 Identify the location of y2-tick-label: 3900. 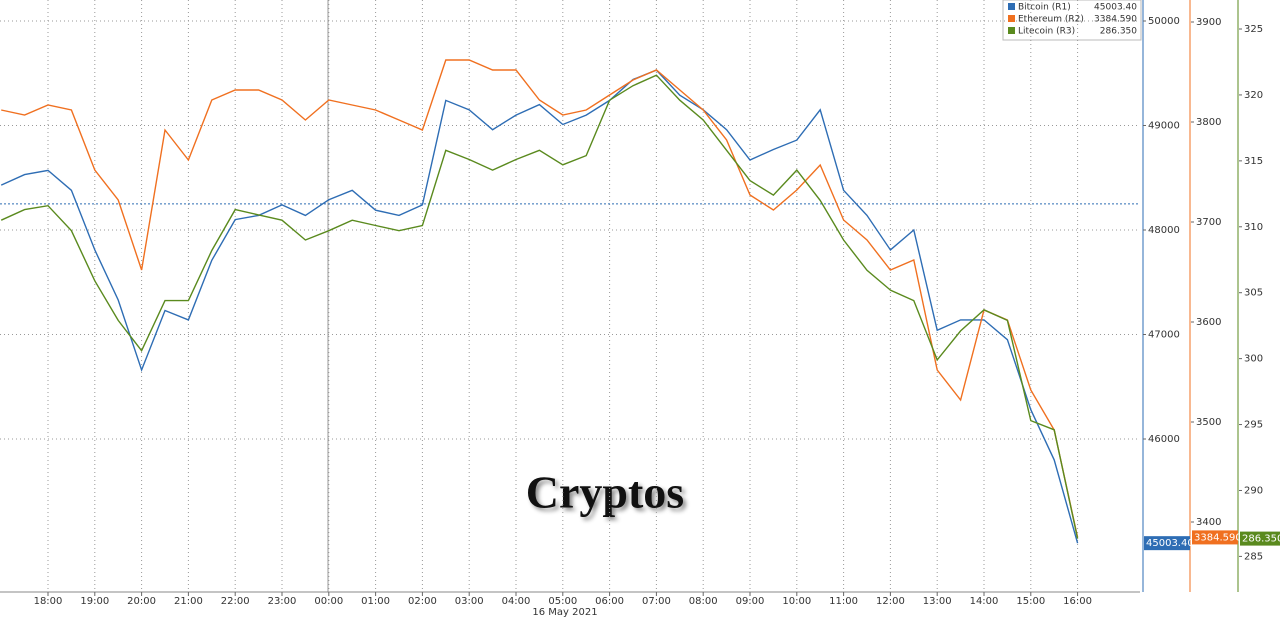
(1208, 22).